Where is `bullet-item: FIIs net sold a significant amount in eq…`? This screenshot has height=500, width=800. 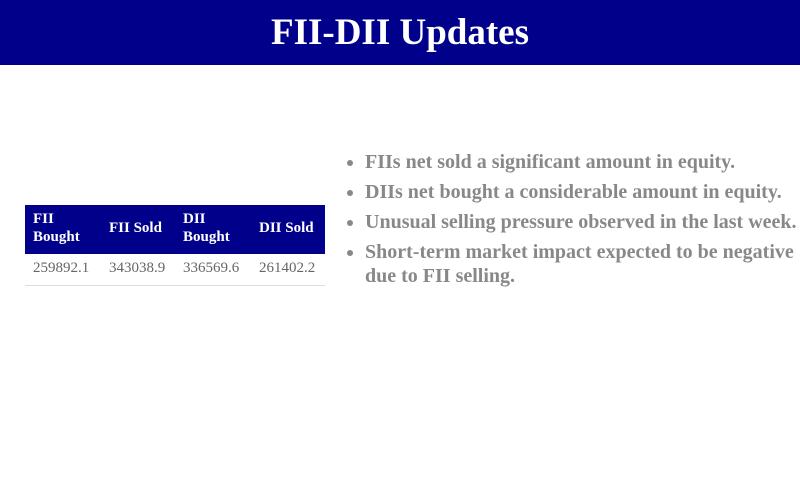
bullet-item: FIIs net sold a significant amount in eq… is located at coordinates (582, 162).